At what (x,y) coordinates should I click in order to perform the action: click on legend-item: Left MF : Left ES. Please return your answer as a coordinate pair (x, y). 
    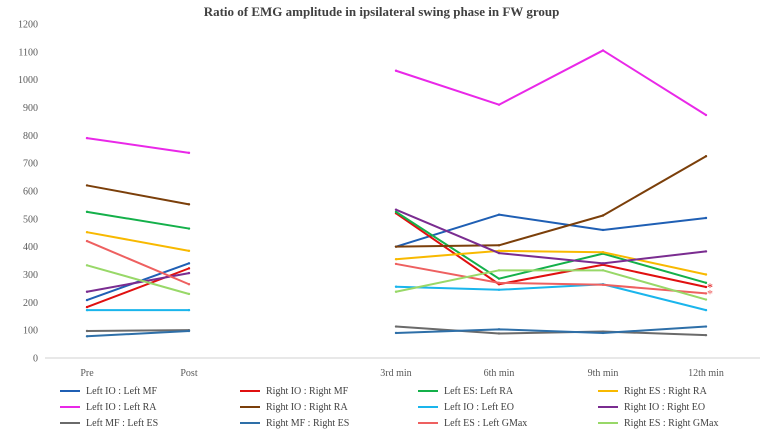
    Looking at the image, I should click on (109, 423).